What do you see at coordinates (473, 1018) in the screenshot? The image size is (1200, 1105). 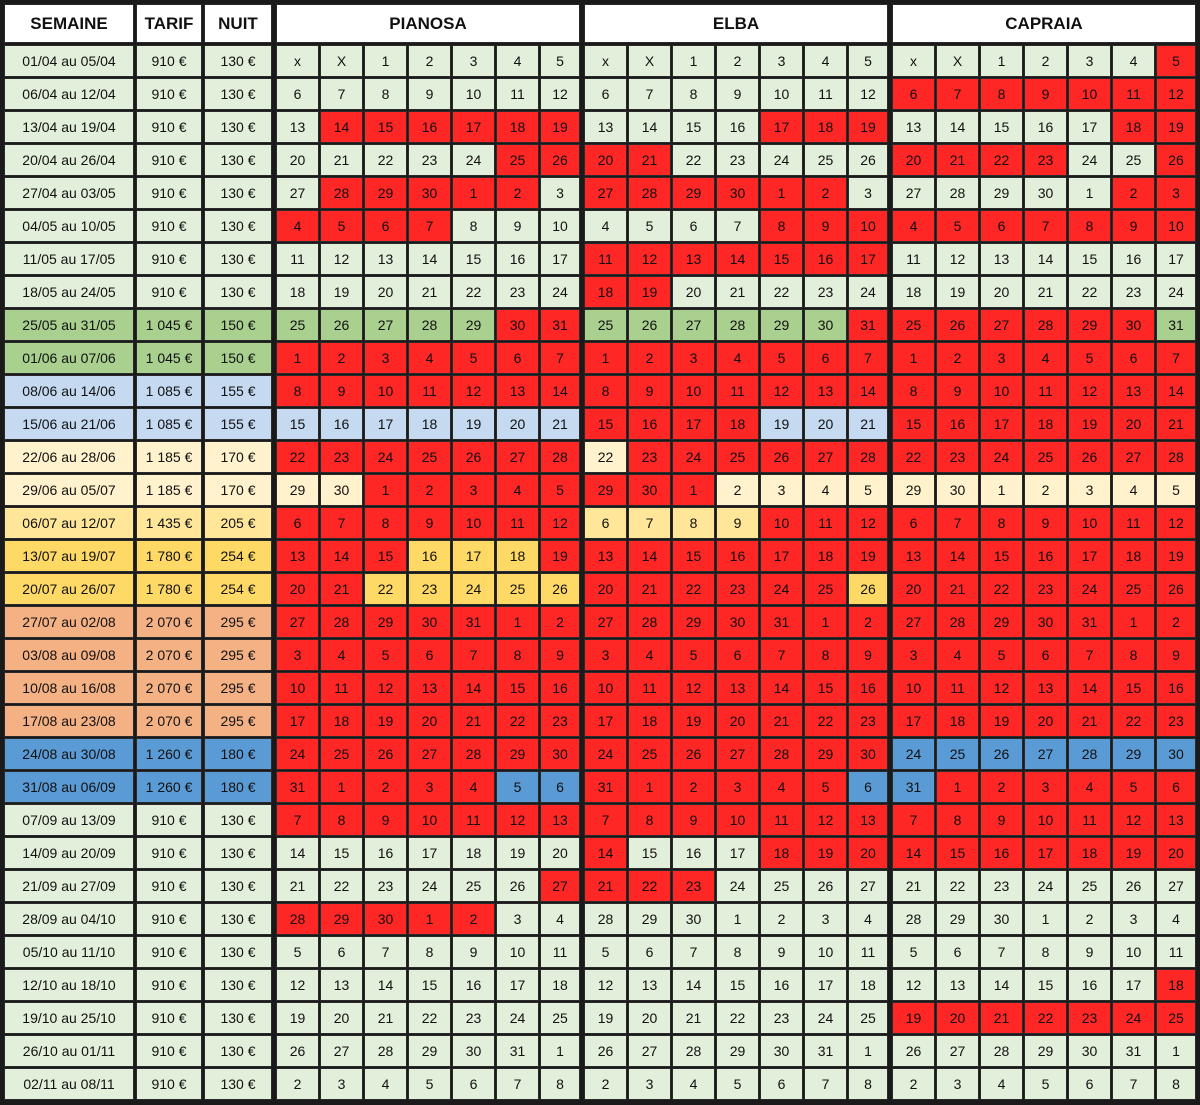 I see `pianosa-day-cell: 23` at bounding box center [473, 1018].